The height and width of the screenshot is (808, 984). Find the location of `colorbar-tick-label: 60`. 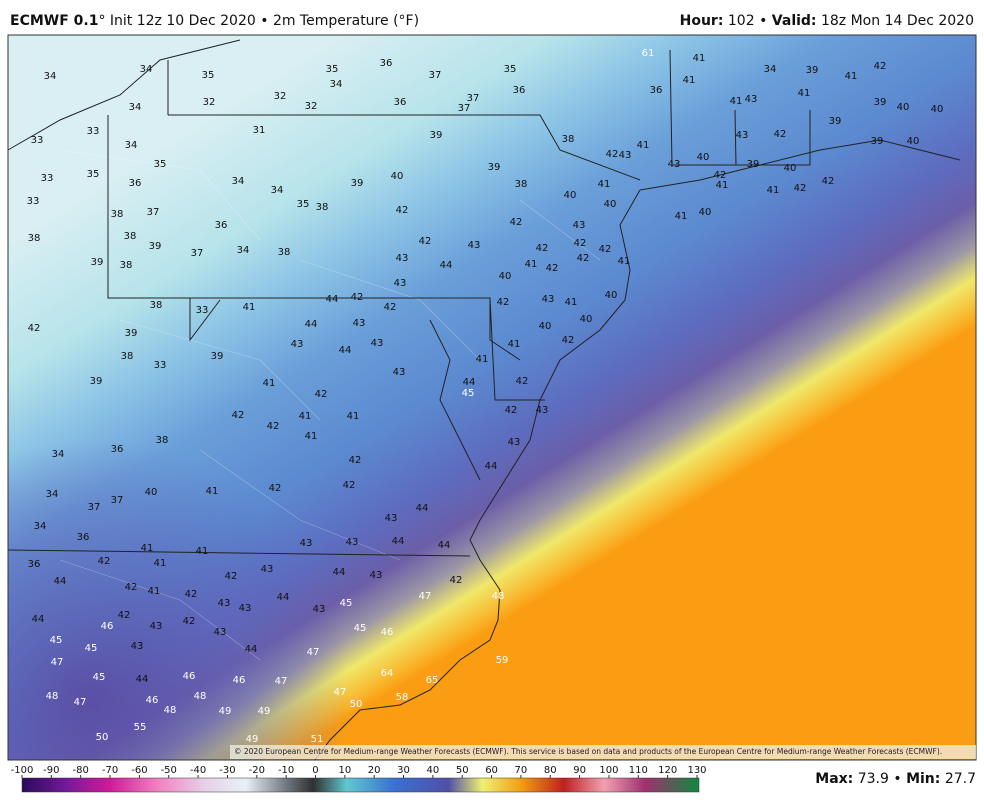

colorbar-tick-label: 60 is located at coordinates (491, 770).